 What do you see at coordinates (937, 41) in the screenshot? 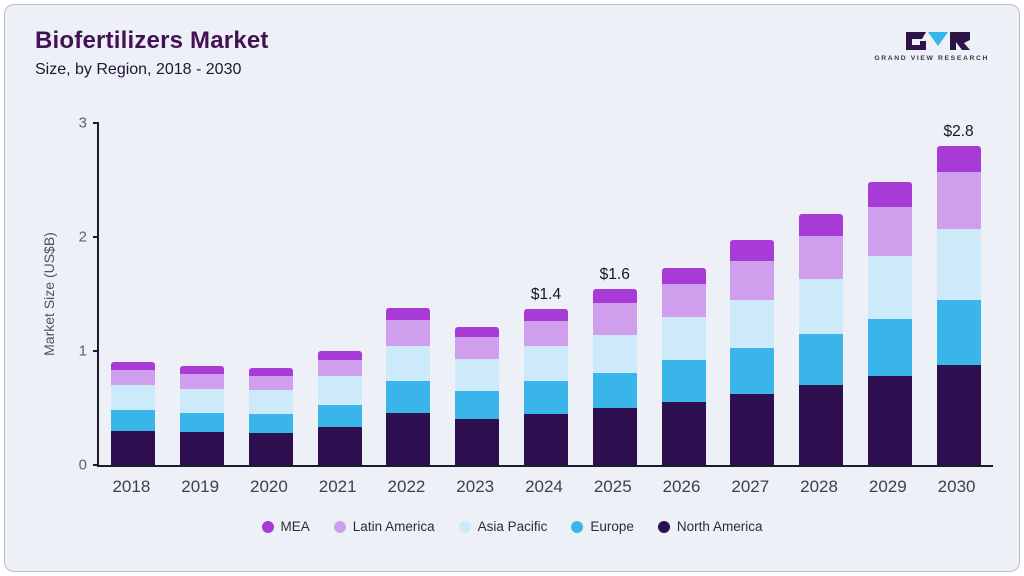
I see `gvr-logo-icon` at bounding box center [937, 41].